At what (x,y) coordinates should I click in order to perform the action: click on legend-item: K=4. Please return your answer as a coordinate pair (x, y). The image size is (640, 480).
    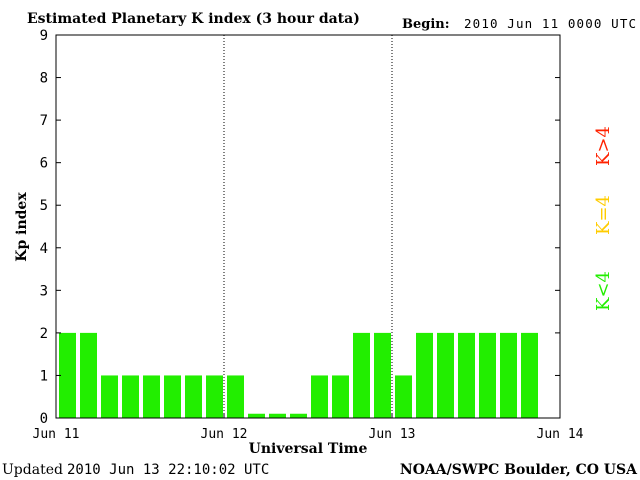
    Looking at the image, I should click on (603, 215).